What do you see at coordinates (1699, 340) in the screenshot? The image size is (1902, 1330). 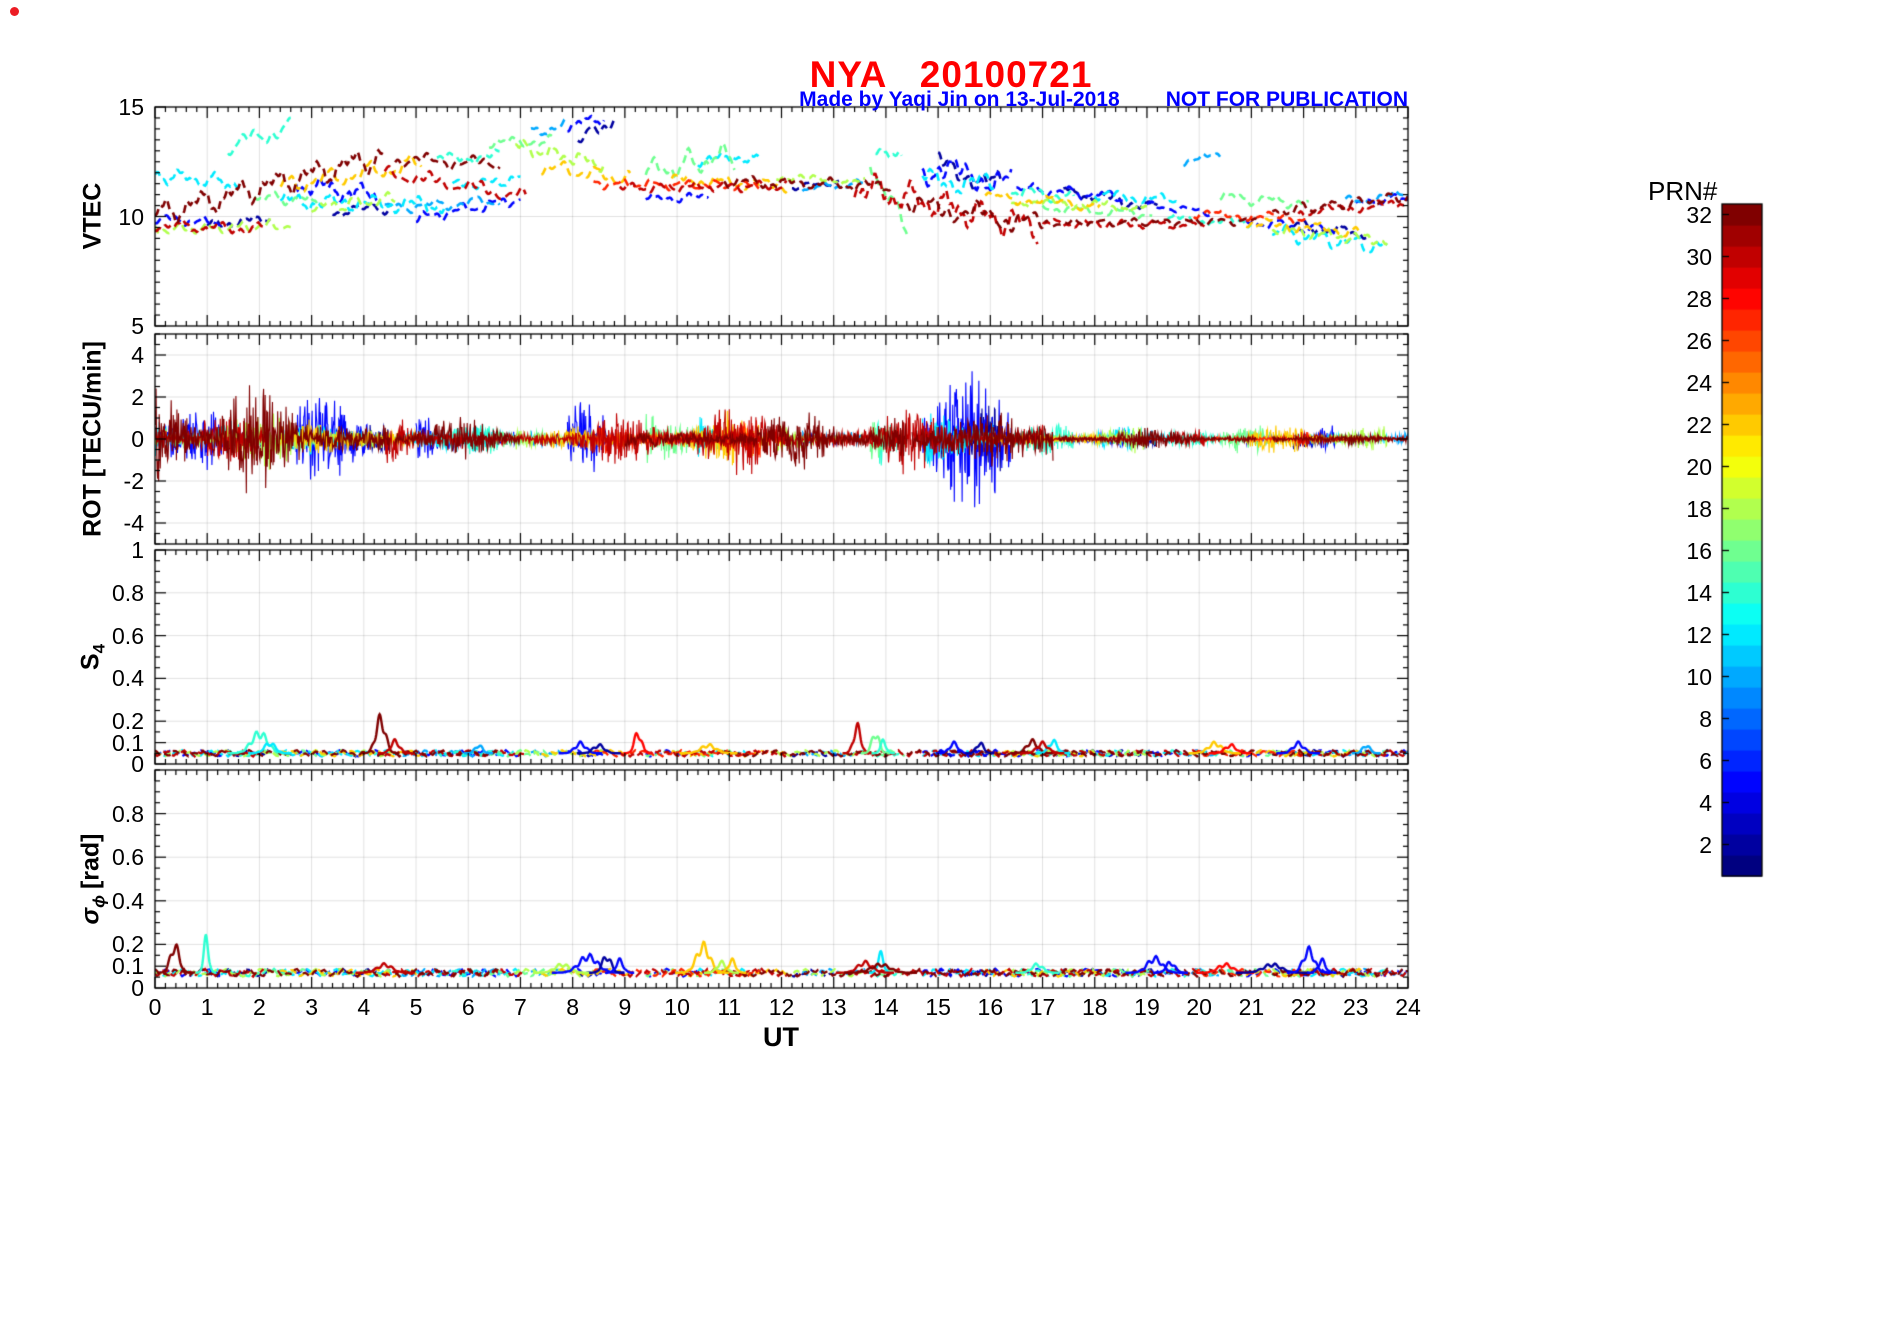 I see `tick-label: 26` at bounding box center [1699, 340].